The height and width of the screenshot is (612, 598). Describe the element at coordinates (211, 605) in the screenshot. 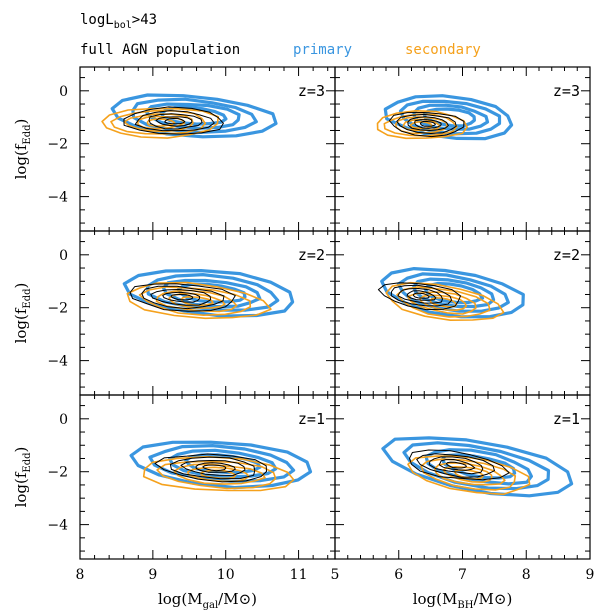

I see `x-axis-label-part: gal` at that location.